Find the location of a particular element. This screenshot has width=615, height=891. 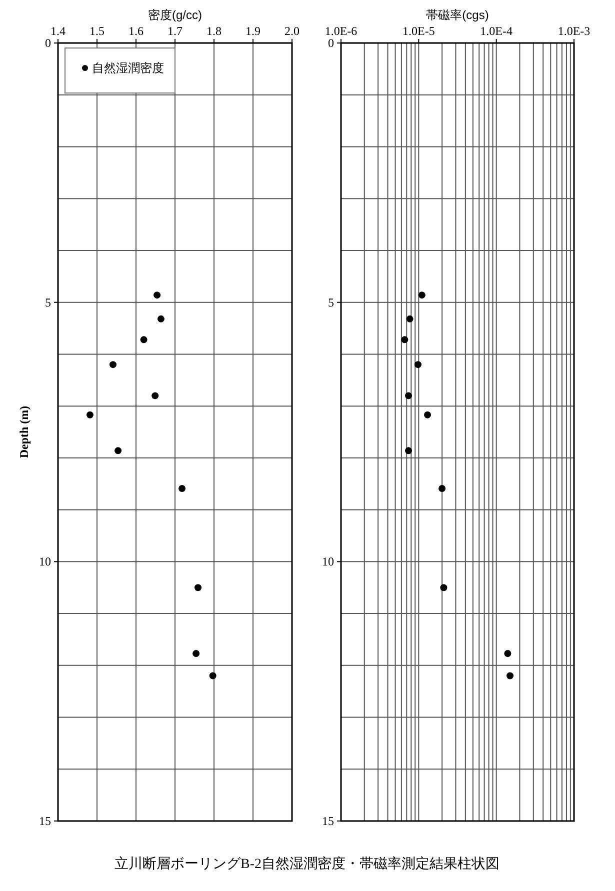

x-tick-label: 1.5 is located at coordinates (97, 31).